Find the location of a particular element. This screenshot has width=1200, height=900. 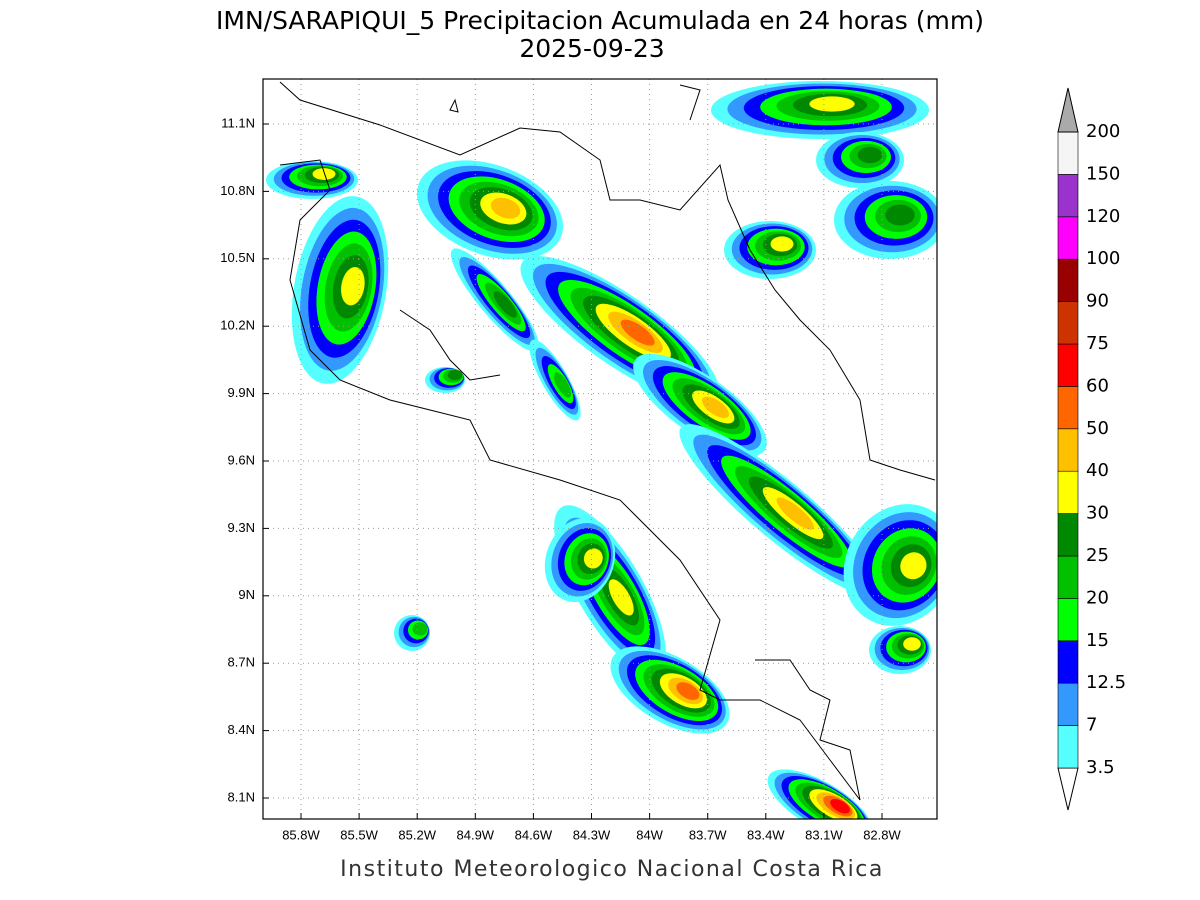

colorbar-label: 15 is located at coordinates (1097, 640).